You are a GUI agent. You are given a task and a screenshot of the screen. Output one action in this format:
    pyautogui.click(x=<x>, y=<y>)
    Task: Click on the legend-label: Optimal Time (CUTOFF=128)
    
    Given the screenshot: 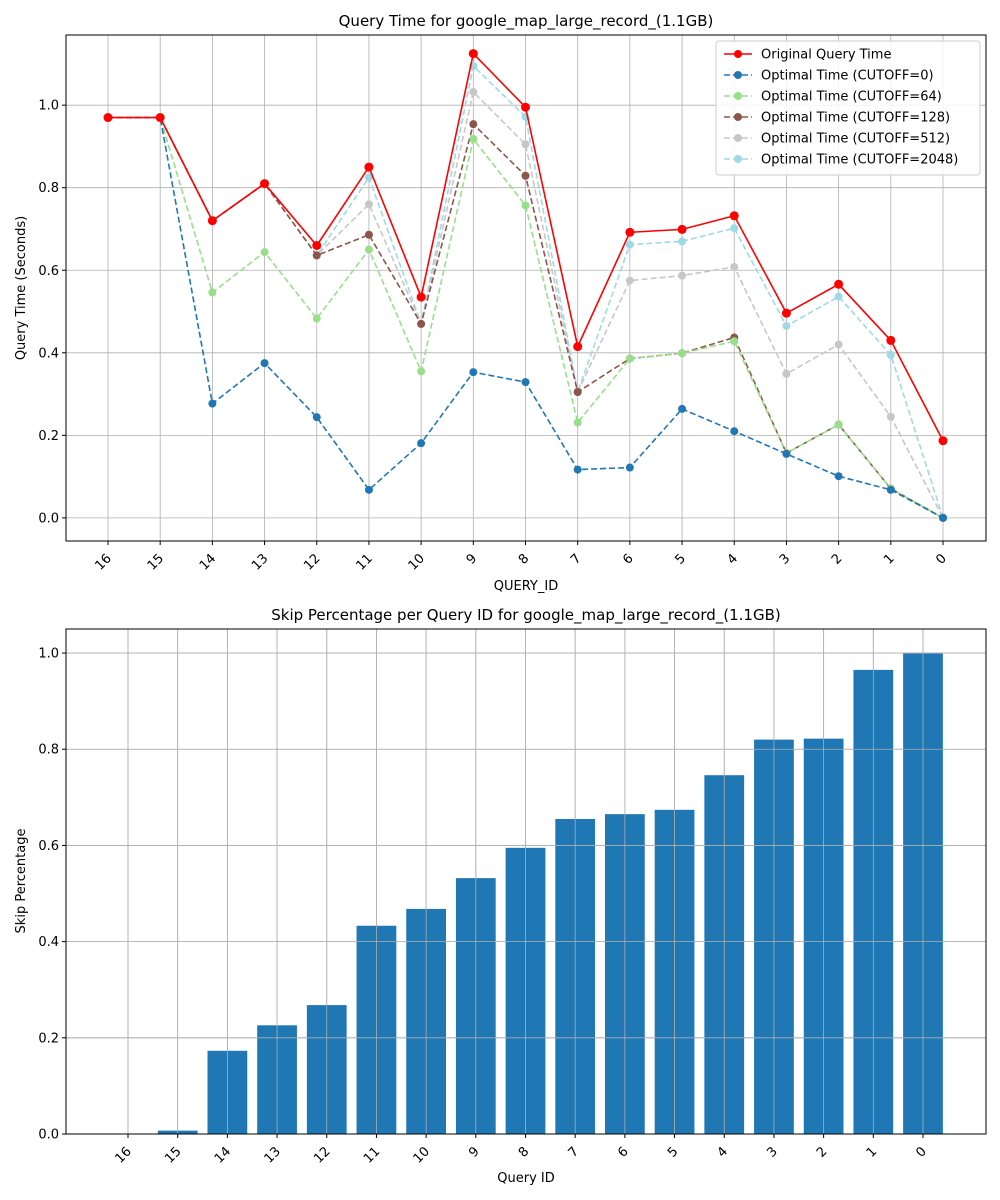 What is the action you would take?
    pyautogui.click(x=855, y=118)
    